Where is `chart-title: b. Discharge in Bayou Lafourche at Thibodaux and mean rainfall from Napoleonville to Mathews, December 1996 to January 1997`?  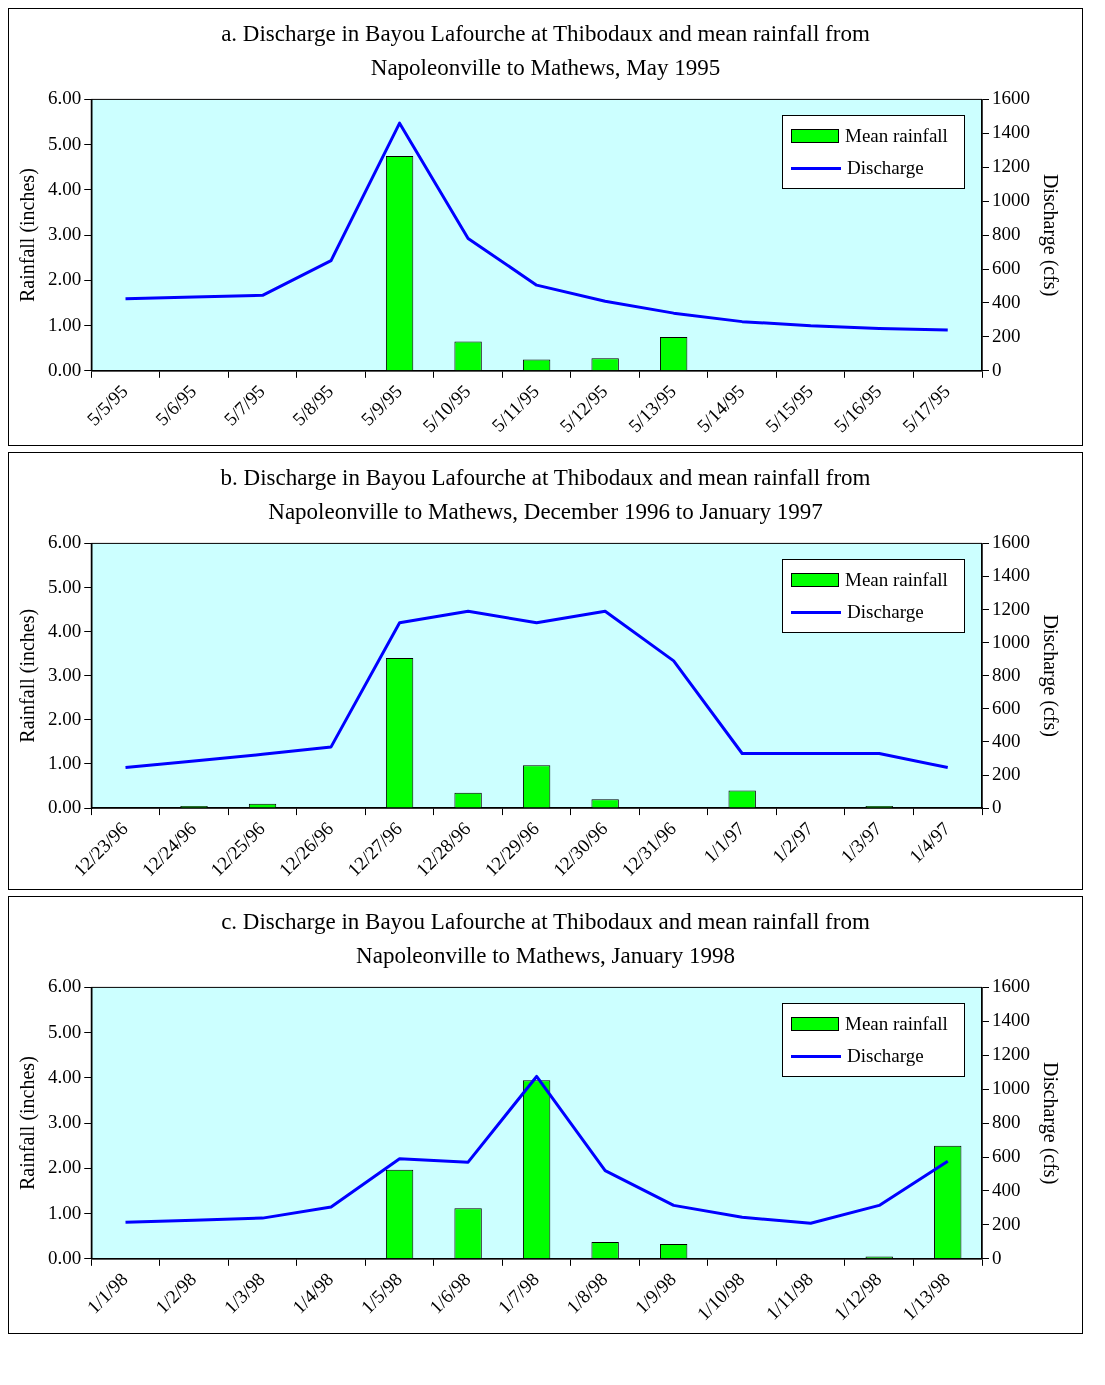
chart-title: b. Discharge in Bayou Lafourche at Thibodaux and mean rainfall from Napoleonville to Mathews, December 1996 to January 1997 is located at coordinates (545, 495).